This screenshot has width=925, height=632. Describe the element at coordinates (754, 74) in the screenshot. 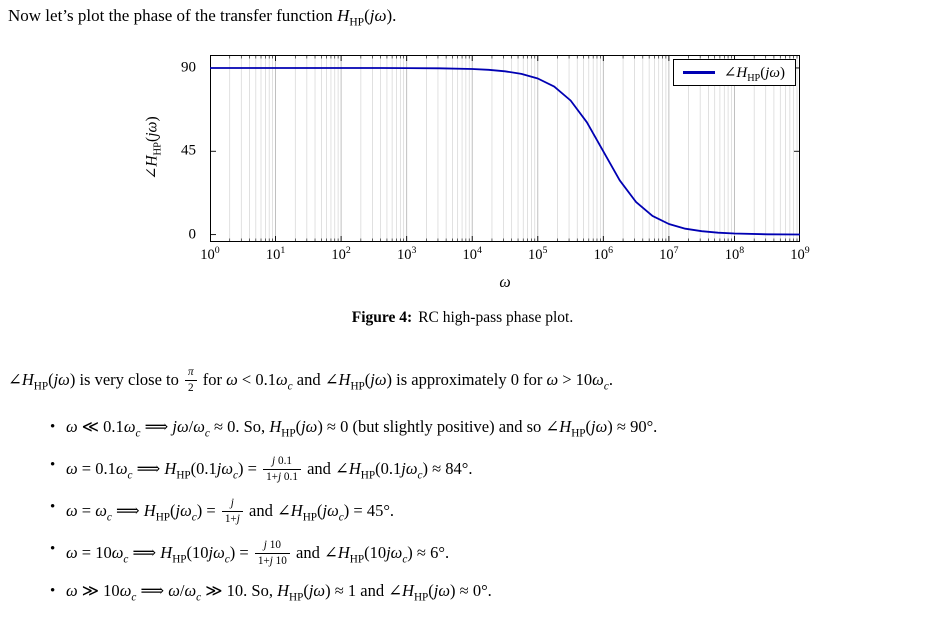

I see `legend-label: ∠HHP(jω)` at that location.